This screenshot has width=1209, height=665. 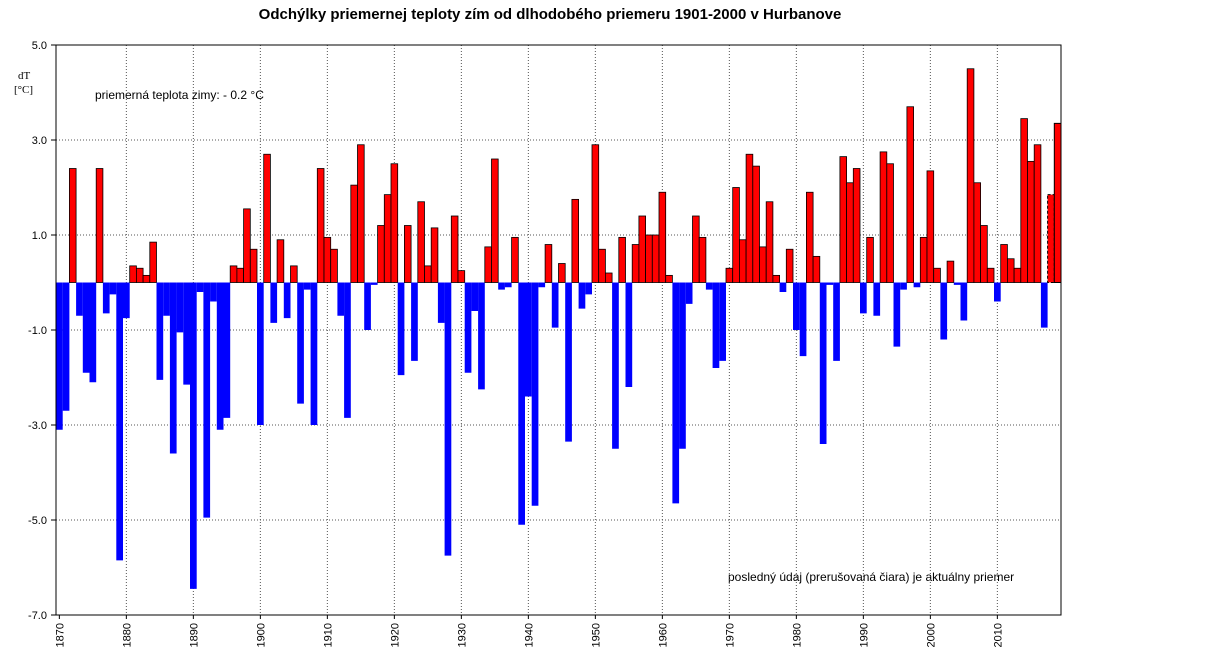 I want to click on bar-2004, so click(x=957, y=283).